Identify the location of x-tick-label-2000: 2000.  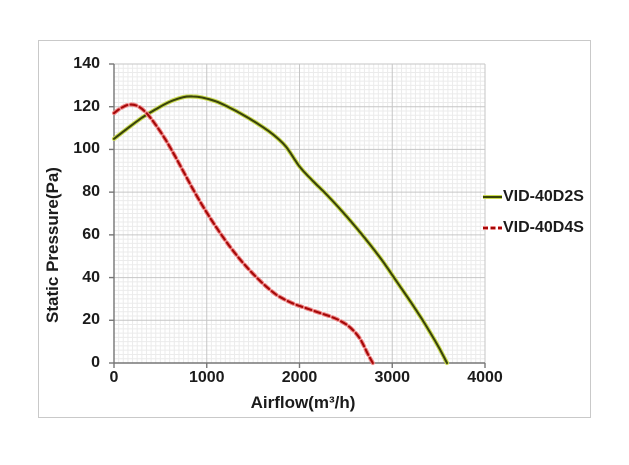
(299, 377).